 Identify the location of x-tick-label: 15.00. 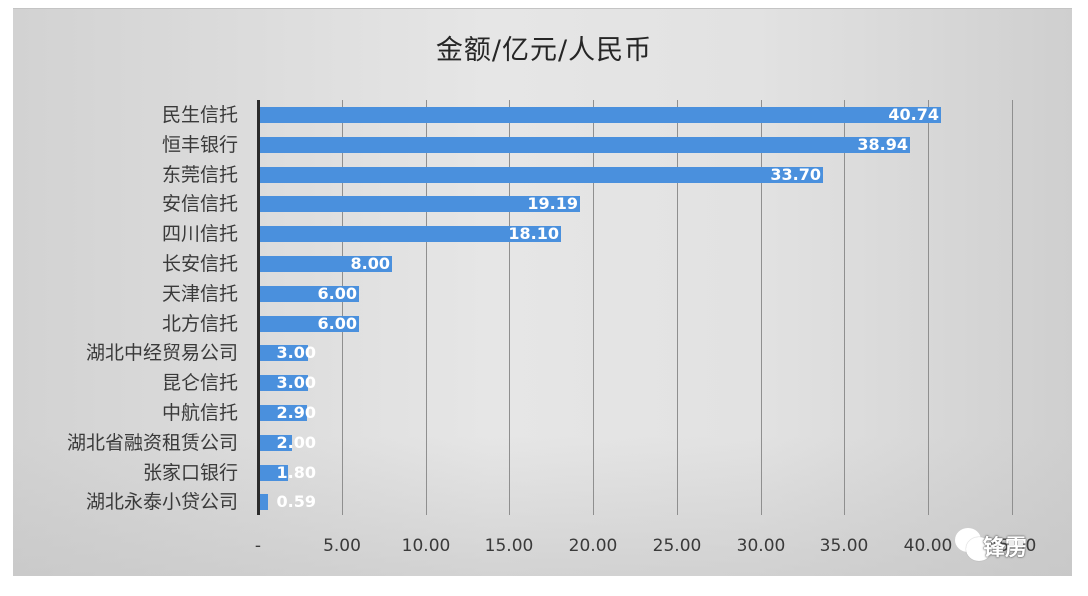
(509, 546).